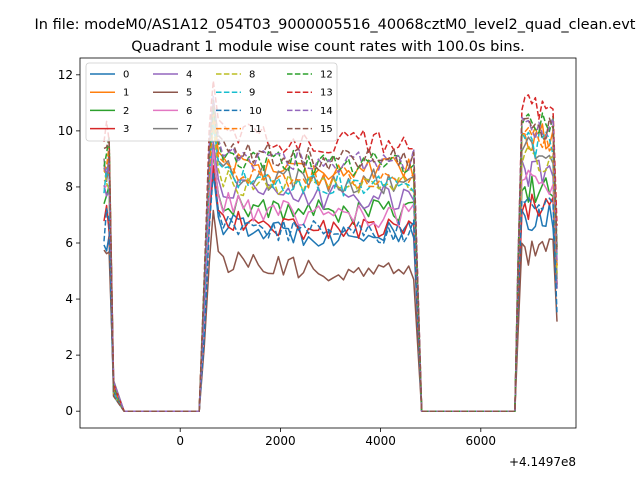  Describe the element at coordinates (69, 411) in the screenshot. I see `y-tick-label: 0` at that location.